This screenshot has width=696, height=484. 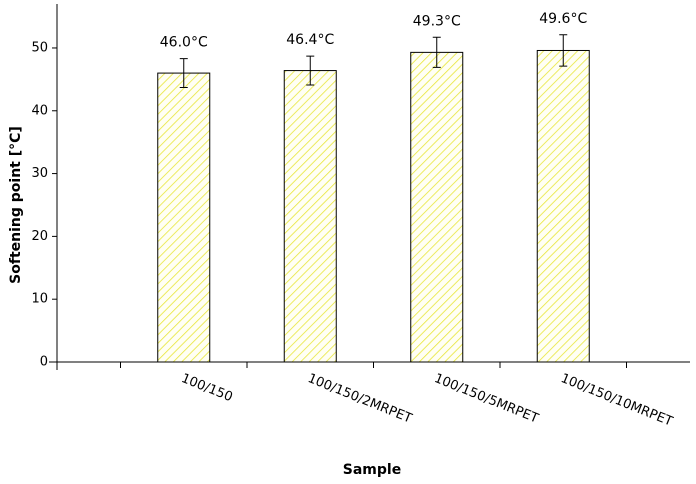 I want to click on x-tick-label: 100/150, so click(x=207, y=388).